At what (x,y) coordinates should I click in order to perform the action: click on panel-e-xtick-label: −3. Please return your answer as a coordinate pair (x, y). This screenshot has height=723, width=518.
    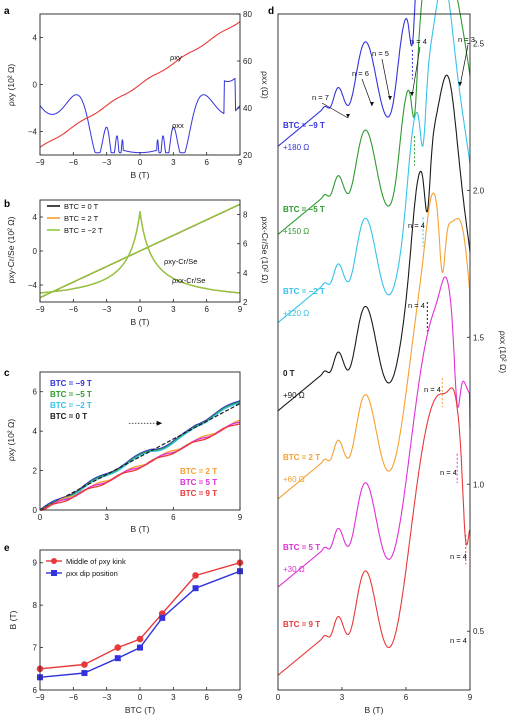
    Looking at the image, I should click on (107, 697).